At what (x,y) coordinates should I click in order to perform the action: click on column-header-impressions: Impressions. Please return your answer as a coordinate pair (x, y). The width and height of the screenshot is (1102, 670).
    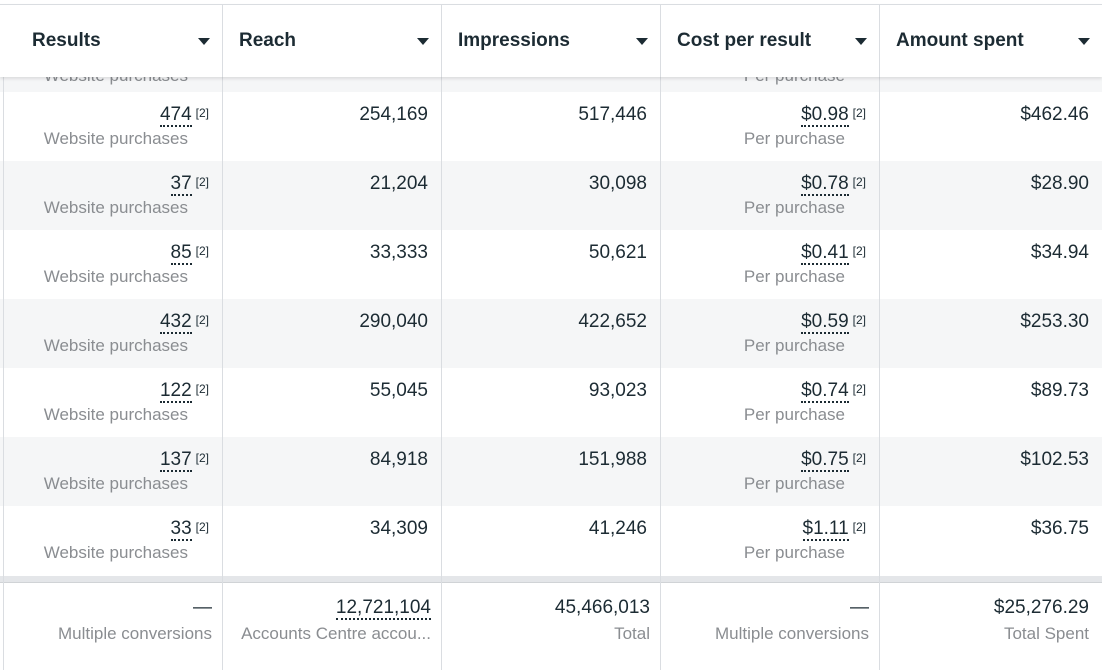
    Looking at the image, I should click on (550, 41).